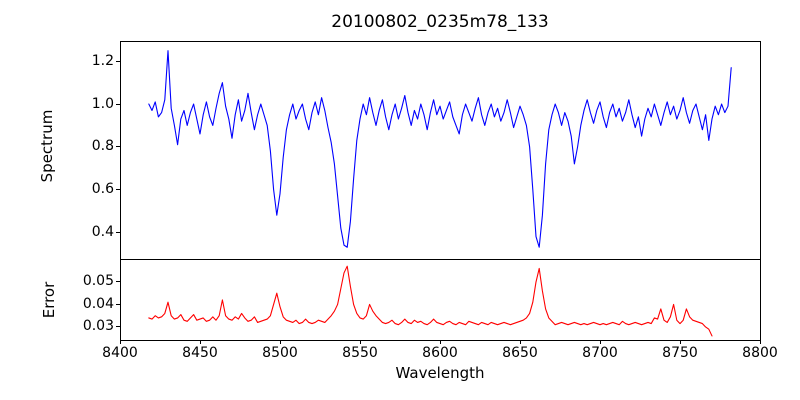  Describe the element at coordinates (102, 60) in the screenshot. I see `y-tick-label: 1.2` at that location.